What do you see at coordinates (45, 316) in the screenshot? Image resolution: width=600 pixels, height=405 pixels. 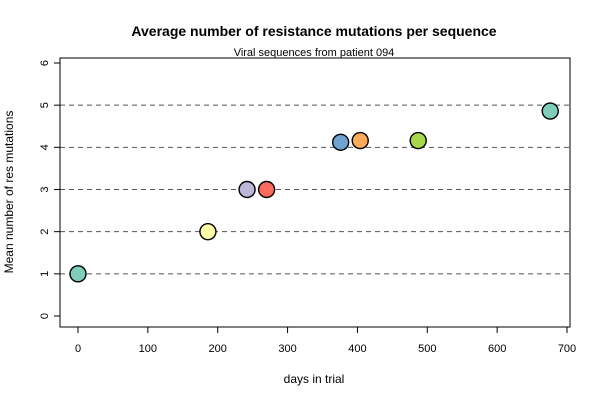 I see `y-tick-label: 0` at bounding box center [45, 316].